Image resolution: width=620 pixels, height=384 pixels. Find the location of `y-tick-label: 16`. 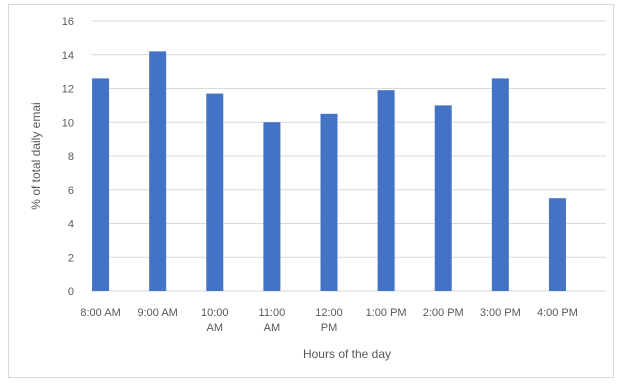

y-tick-label: 16 is located at coordinates (68, 22).